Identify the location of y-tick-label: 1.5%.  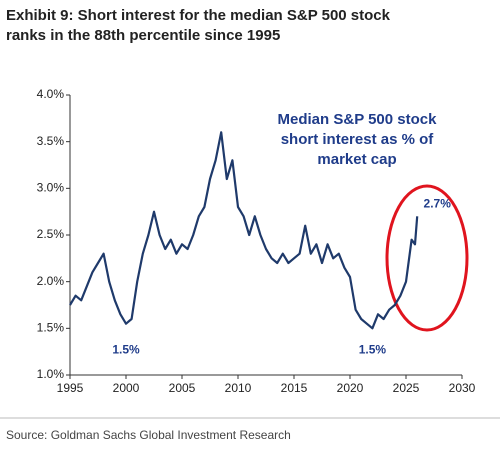
(51, 328).